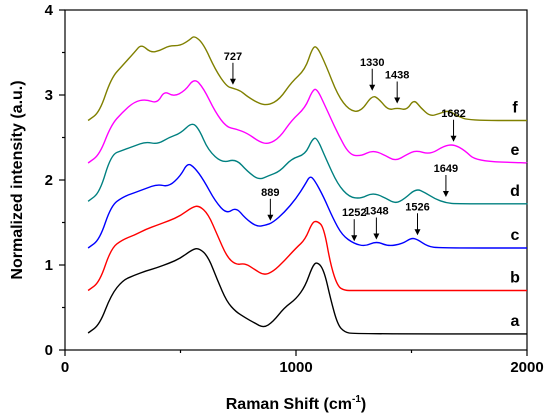  I want to click on y-tick-label-0: 0, so click(49, 350).